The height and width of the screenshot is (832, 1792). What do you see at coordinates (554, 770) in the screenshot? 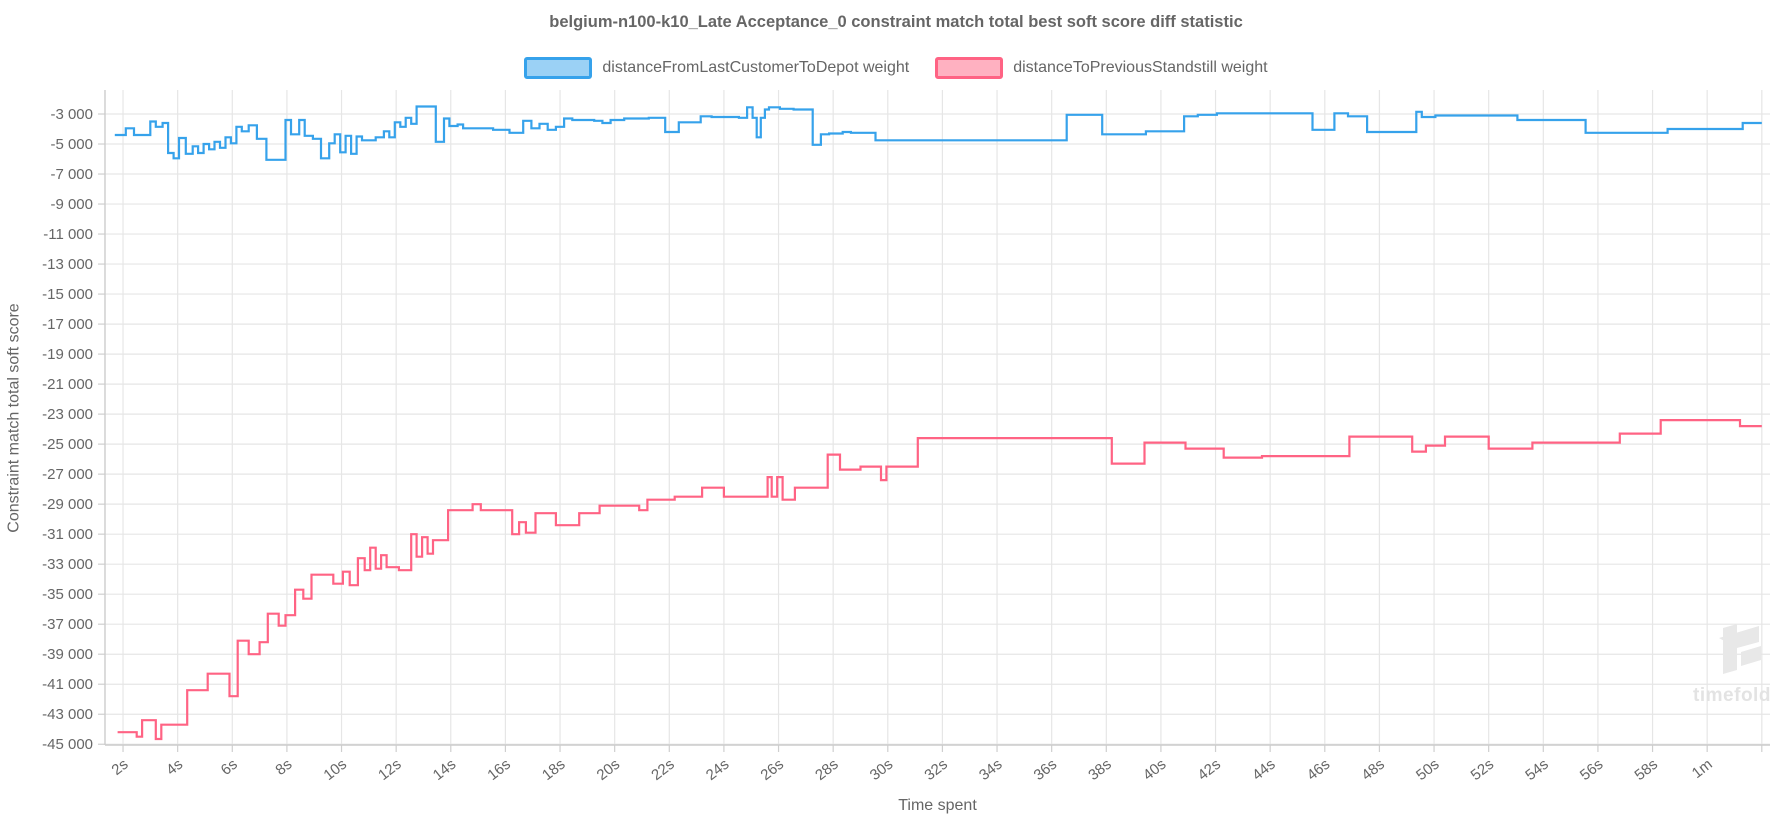
I see `svg-text: 18s` at bounding box center [554, 770].